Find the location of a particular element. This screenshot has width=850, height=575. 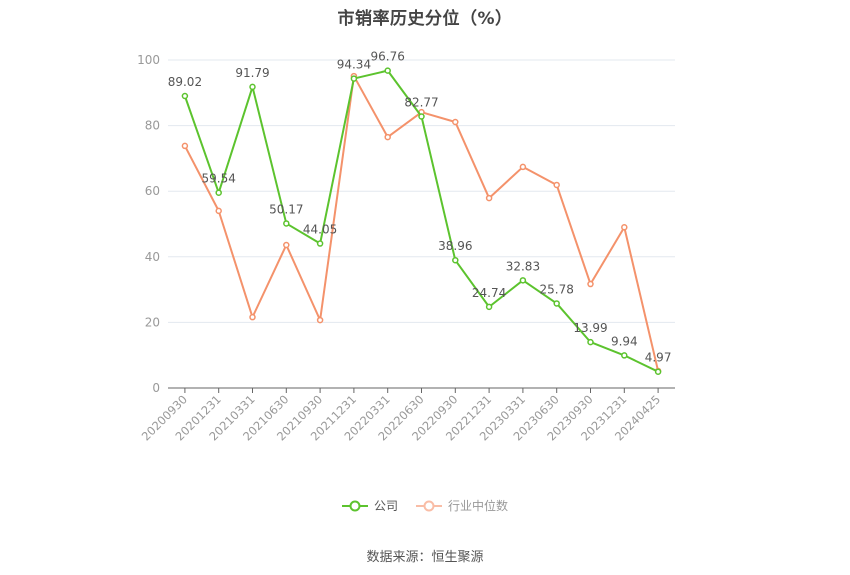

y-tick-label: 0 is located at coordinates (156, 388).